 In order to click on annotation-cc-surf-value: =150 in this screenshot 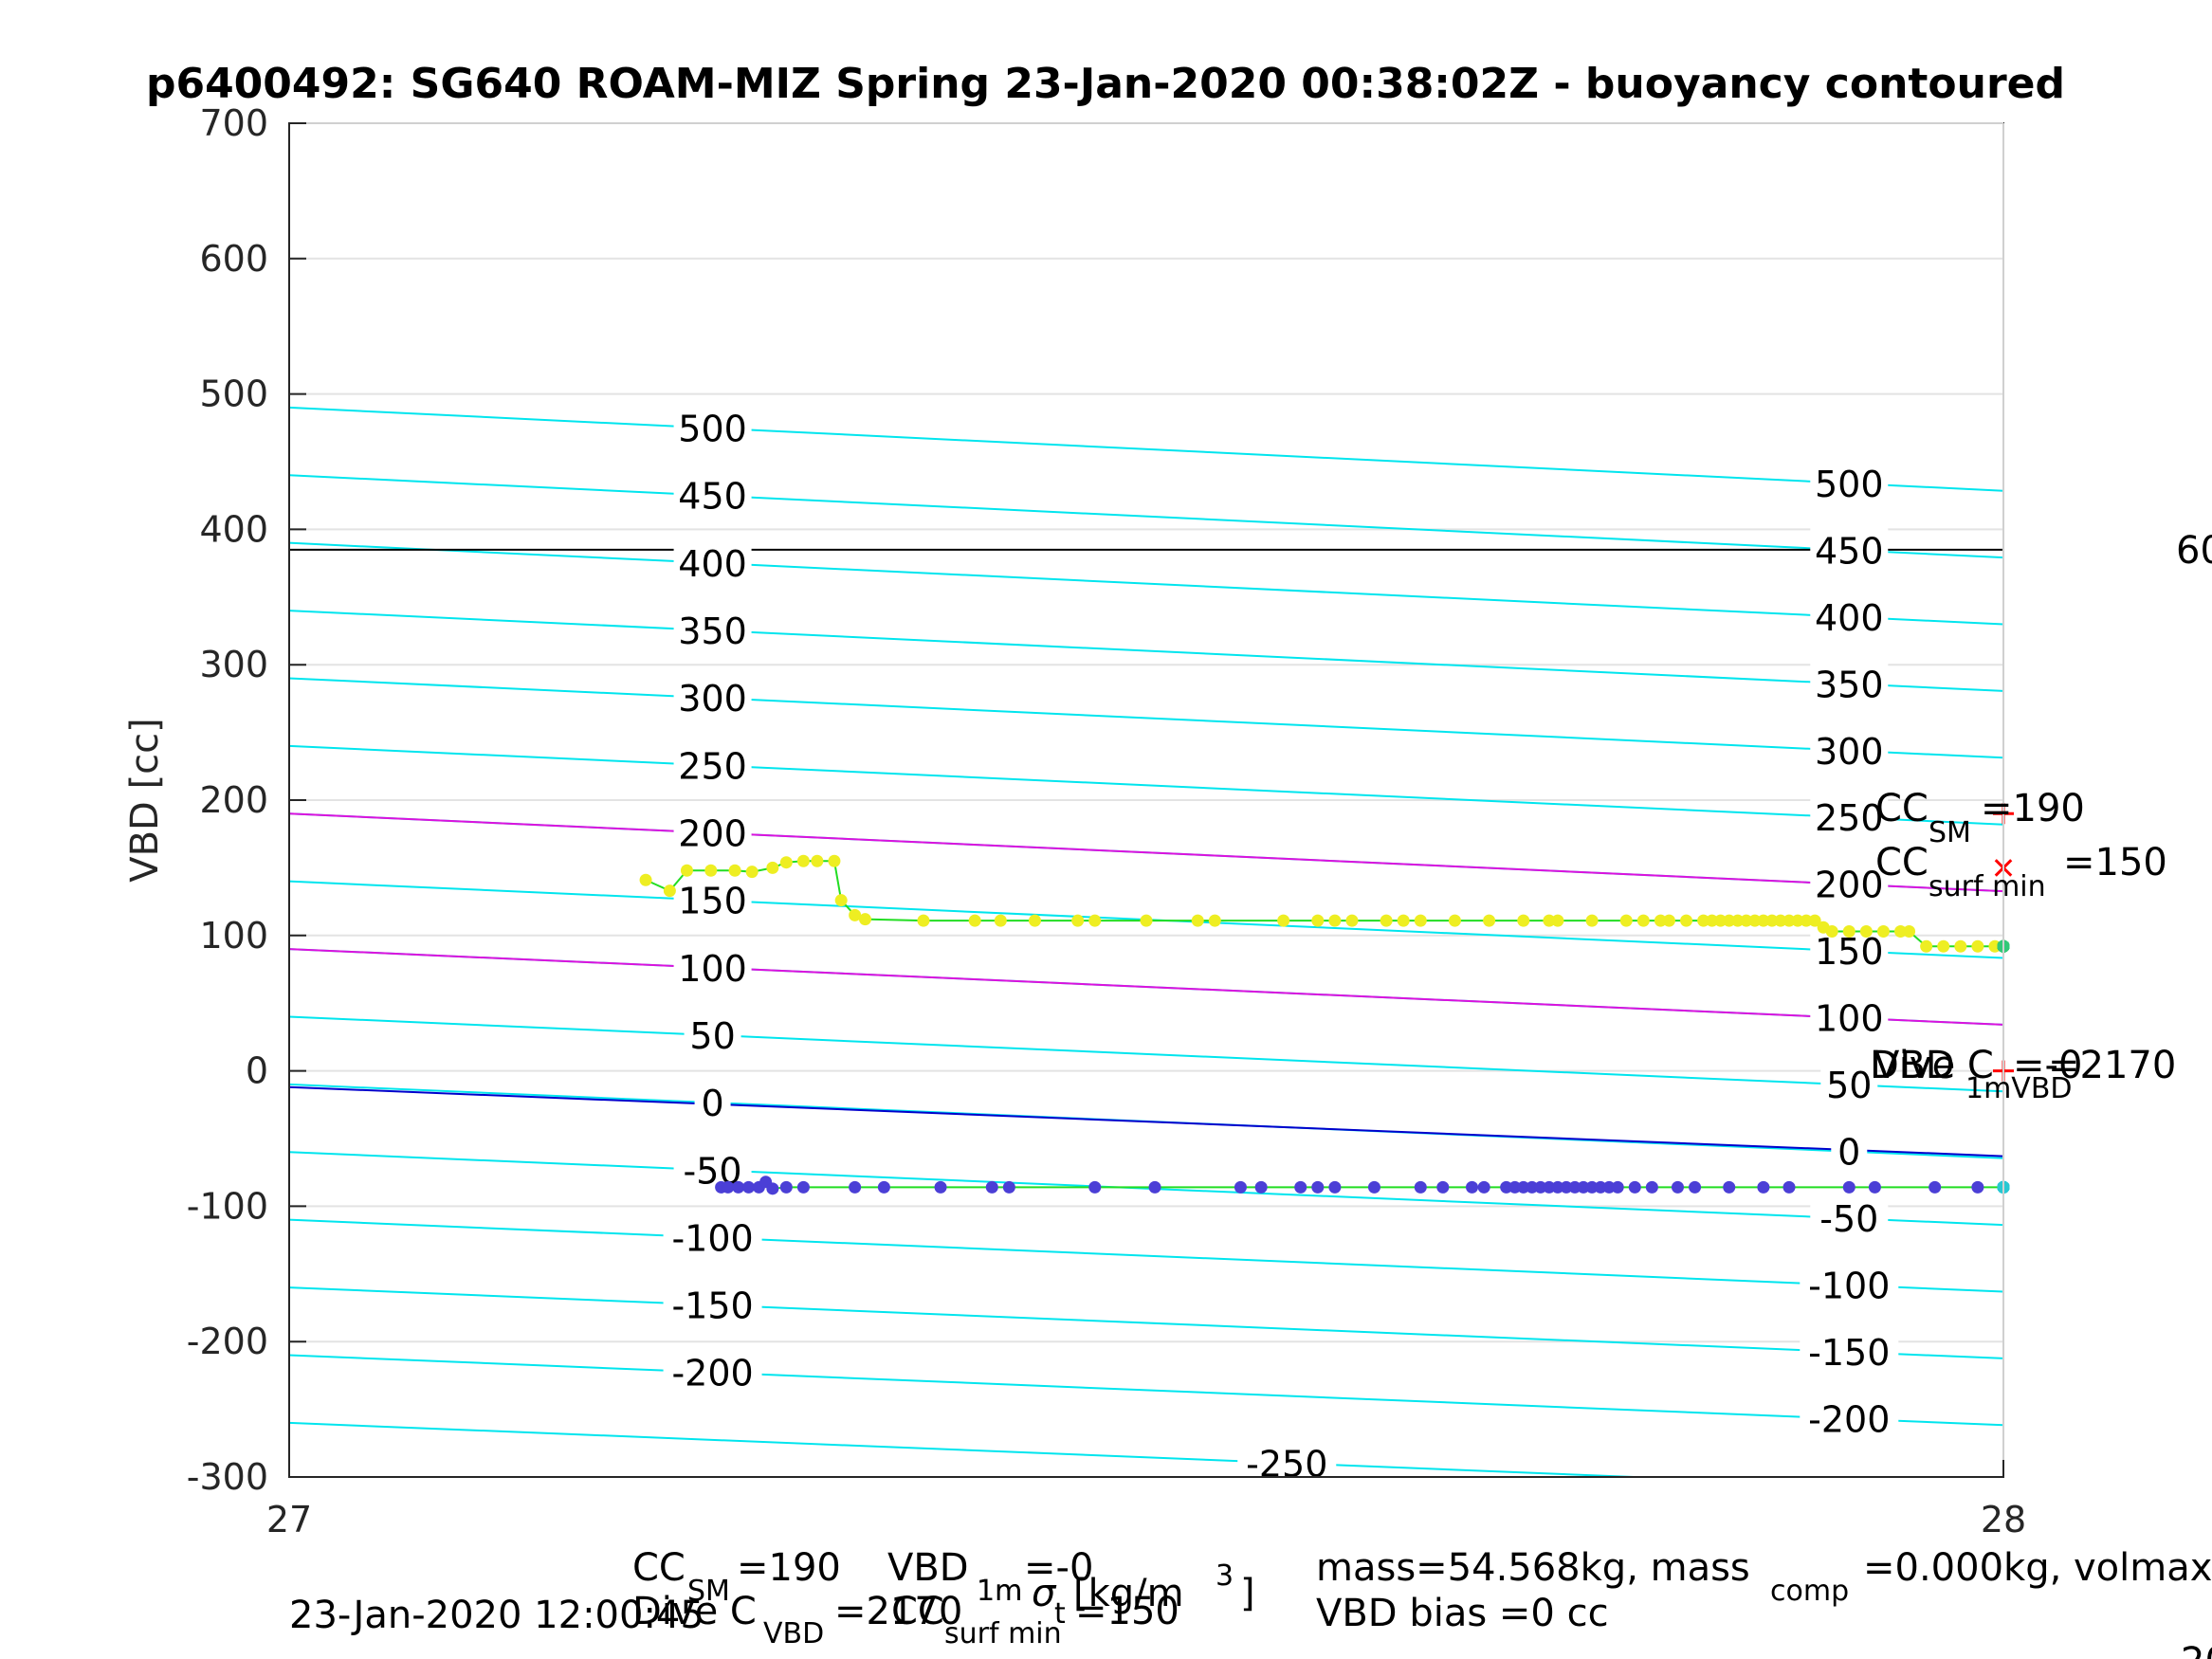, I will do `click(2115, 862)`.